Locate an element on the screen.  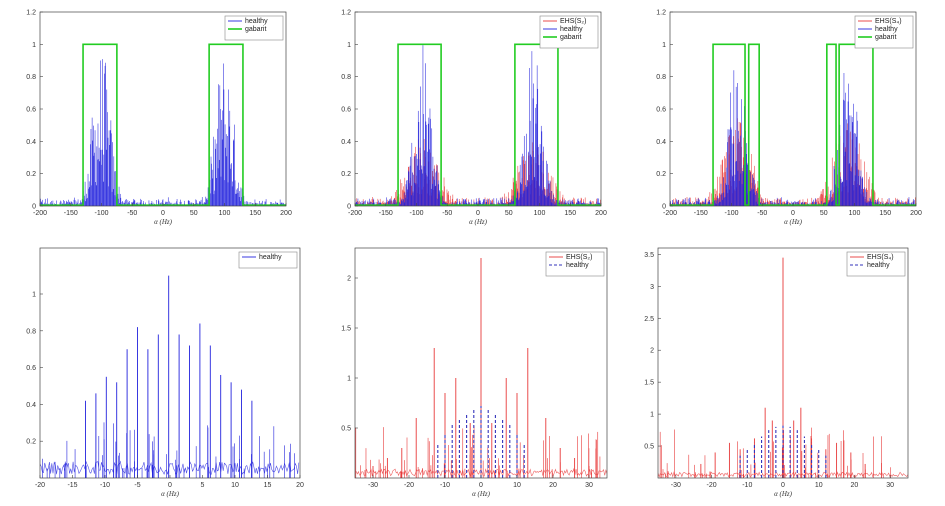
x-tick-label: -5 is located at coordinates (137, 485).